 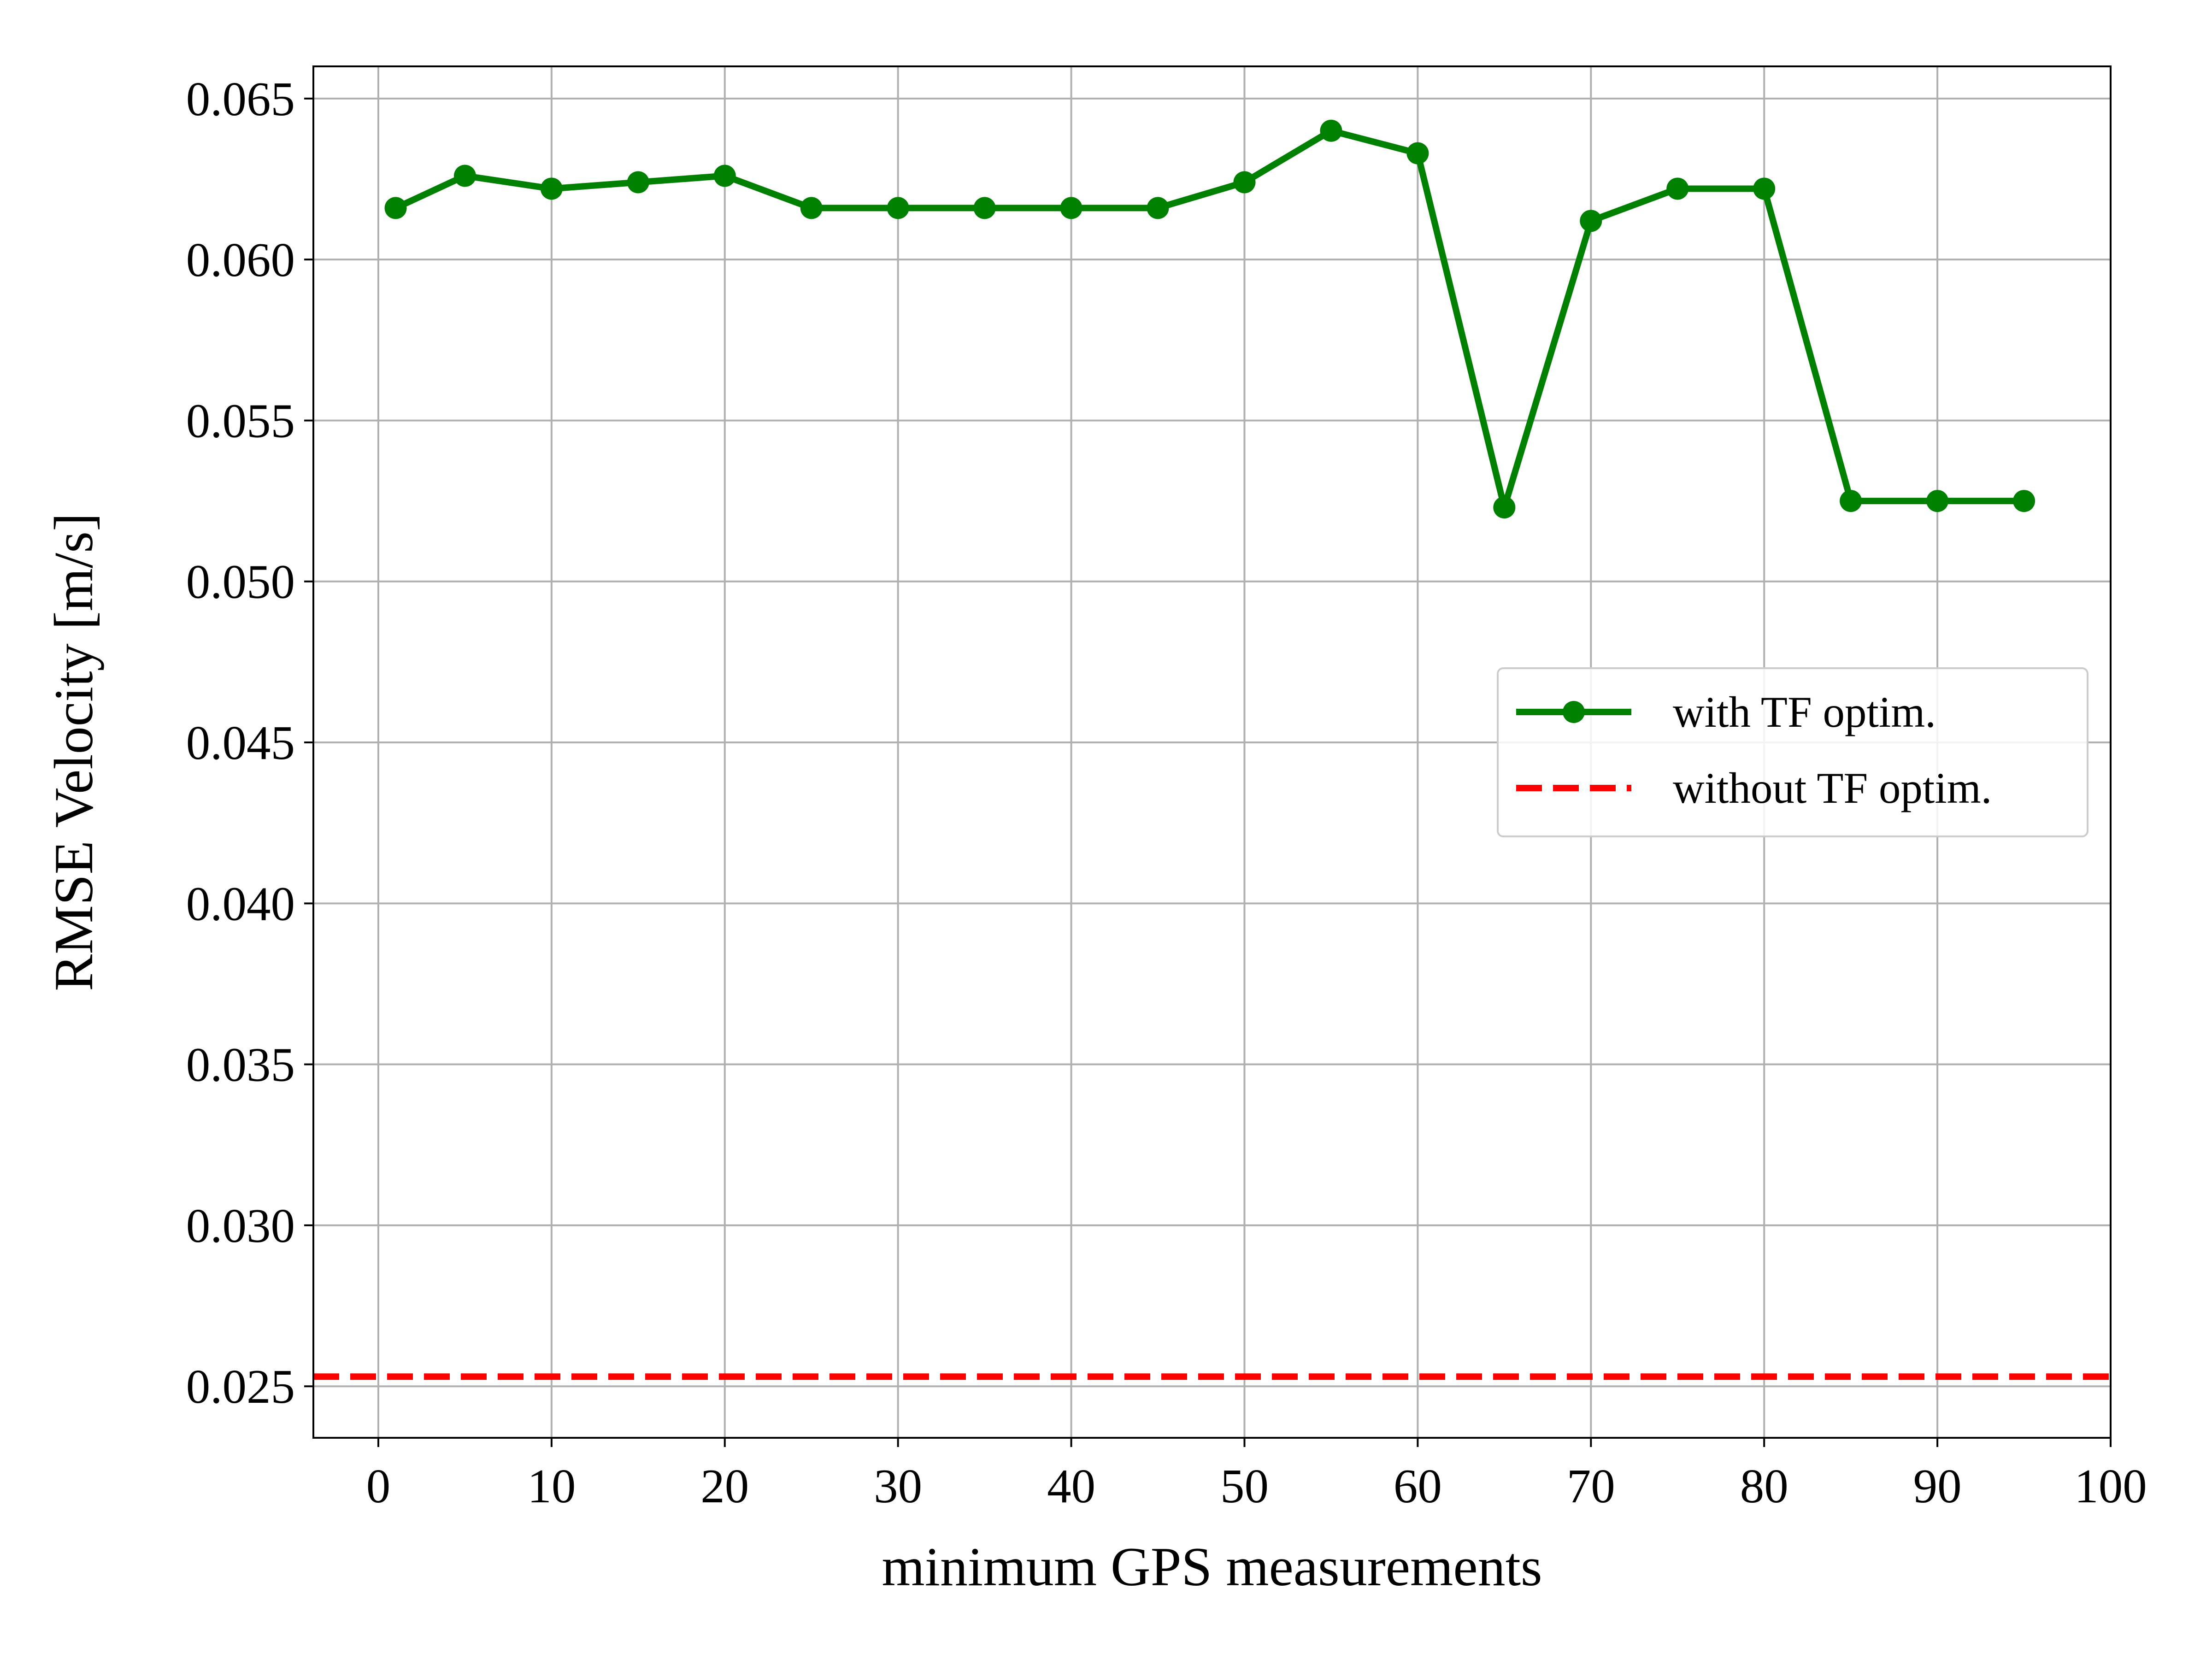 I want to click on y-tick-label: 0.045, so click(x=240, y=743).